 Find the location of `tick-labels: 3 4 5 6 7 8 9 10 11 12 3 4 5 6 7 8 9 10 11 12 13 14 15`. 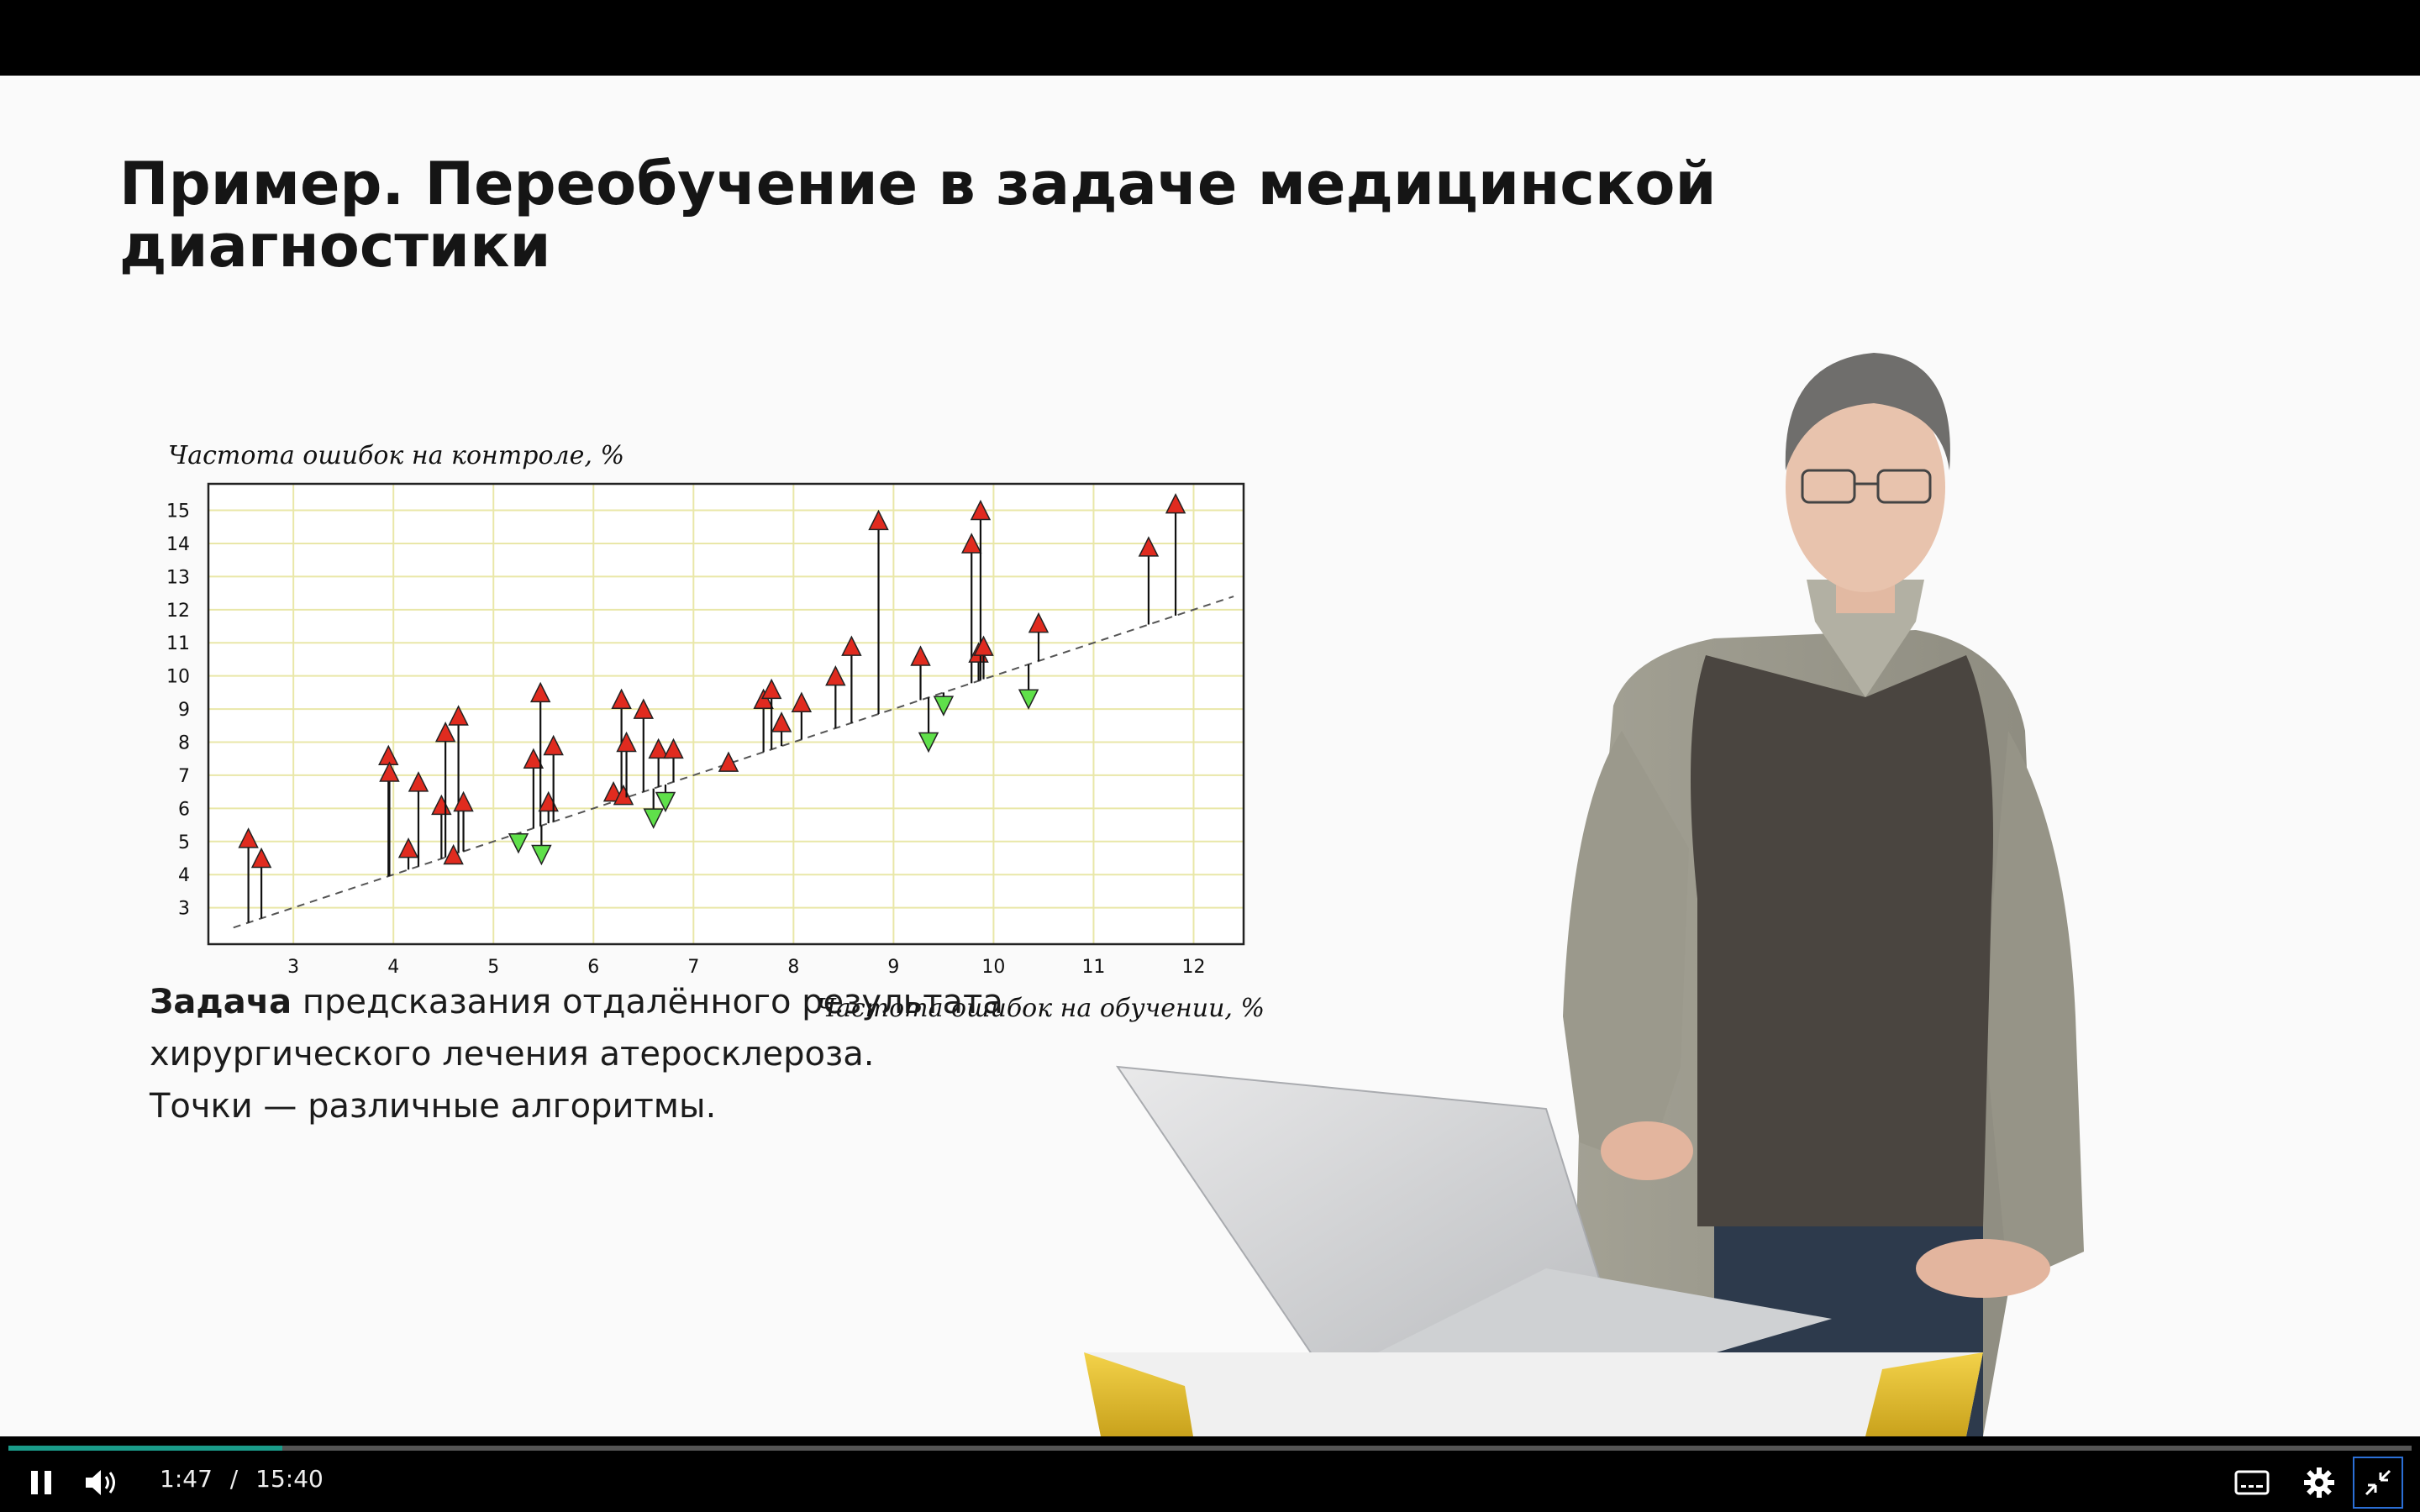

tick-labels: 3 4 5 6 7 8 9 10 11 12 3 4 5 6 7 8 9 10 11 12 13 14 15 is located at coordinates (686, 739).